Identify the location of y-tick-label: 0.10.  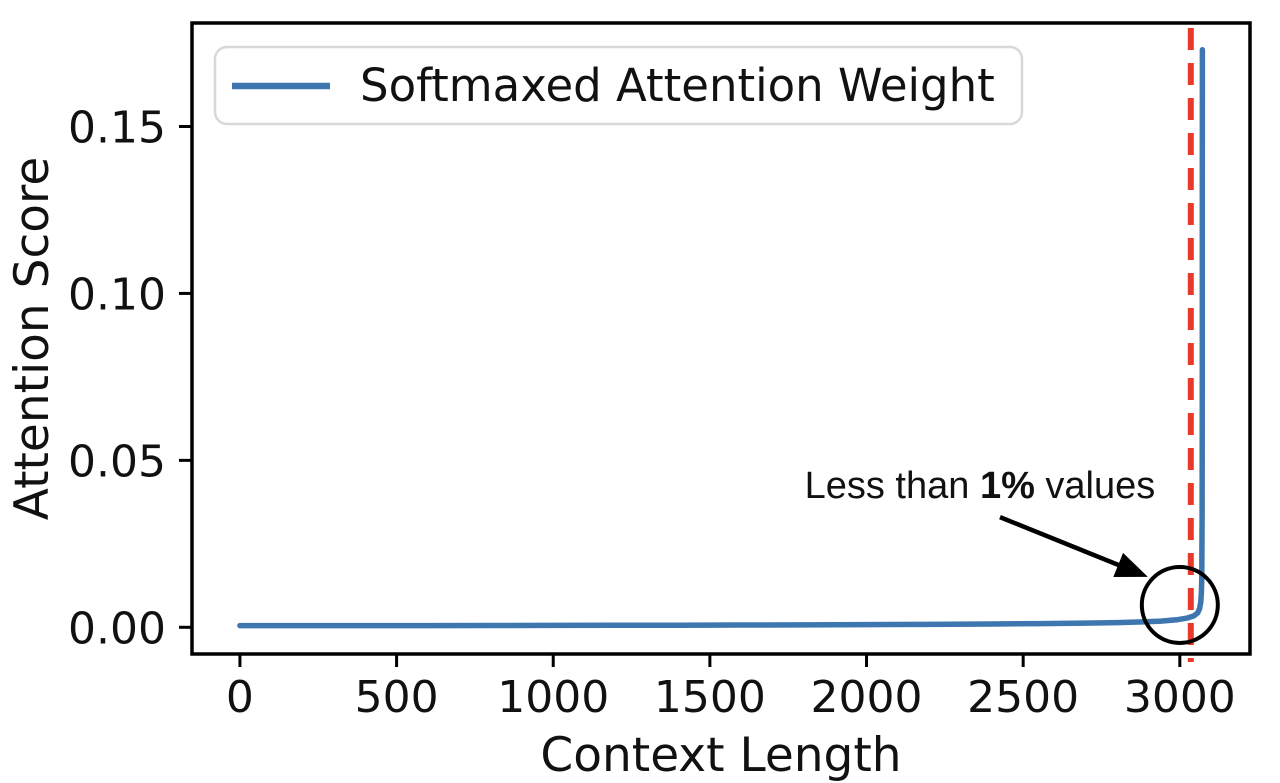
(117, 294).